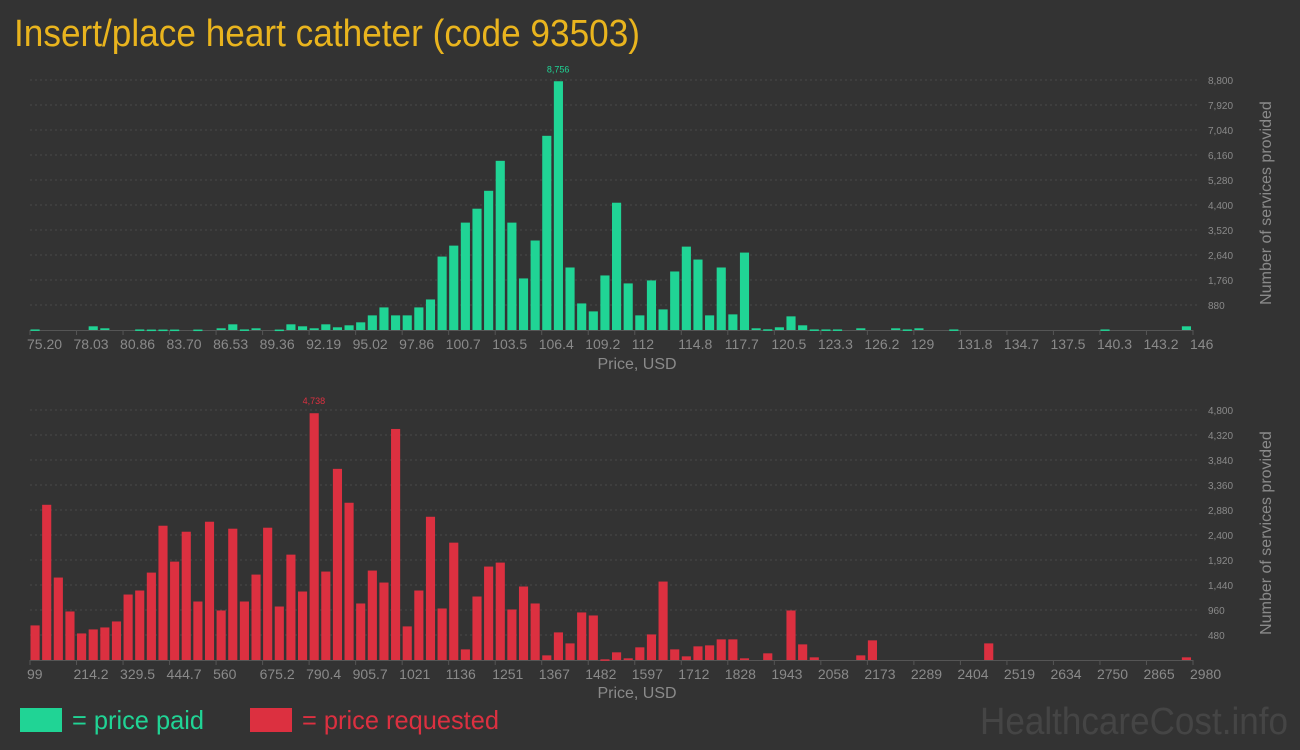 The image size is (1300, 750). Describe the element at coordinates (1114, 344) in the screenshot. I see `x-tick-label: 140.3` at that location.